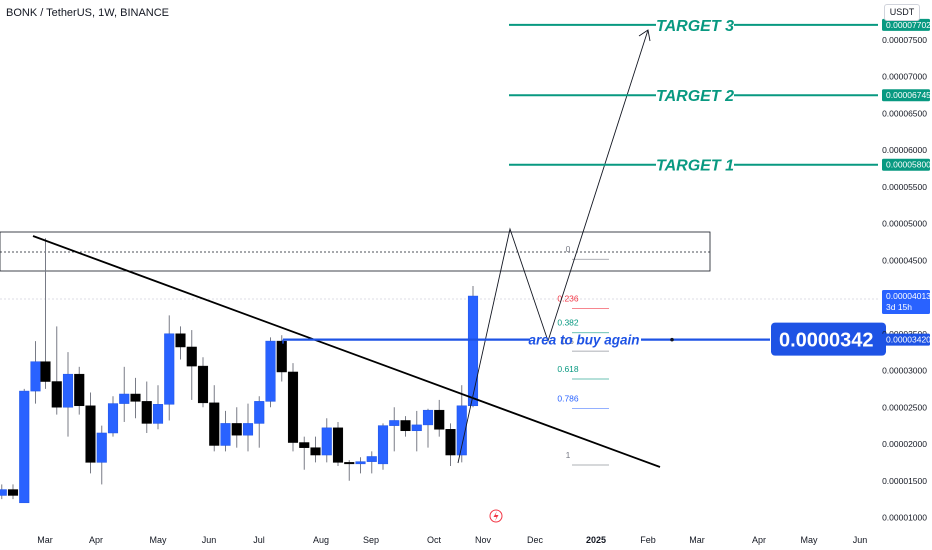 This screenshot has height=550, width=932. I want to click on price-badge-text: 0.00005800, so click(908, 165).